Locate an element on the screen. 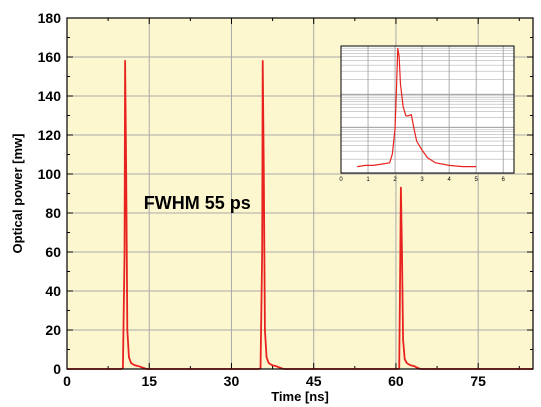  x-tick-label: 60 is located at coordinates (396, 381).